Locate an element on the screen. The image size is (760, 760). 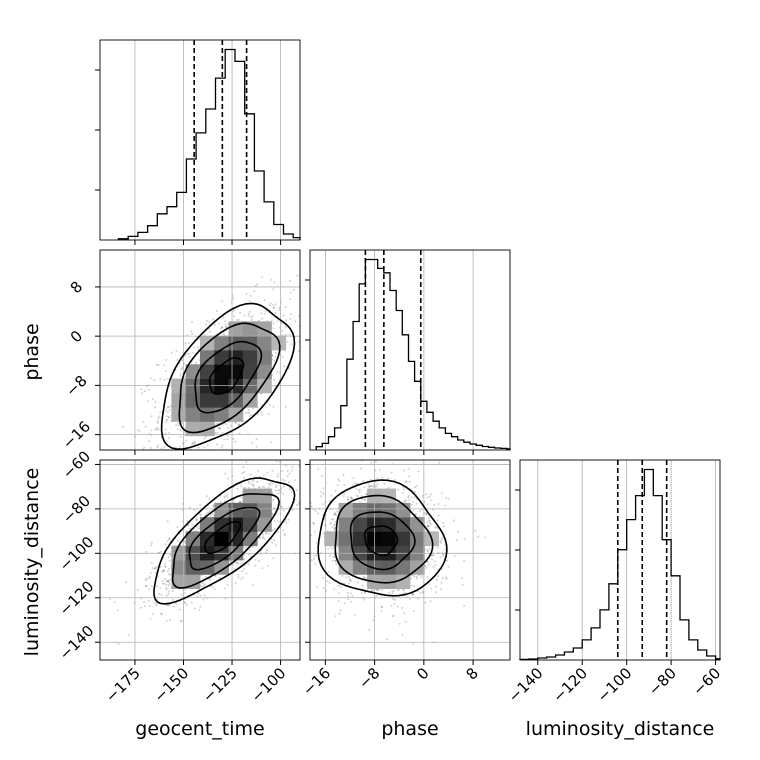
density-cell is located at coordinates (193, 414).